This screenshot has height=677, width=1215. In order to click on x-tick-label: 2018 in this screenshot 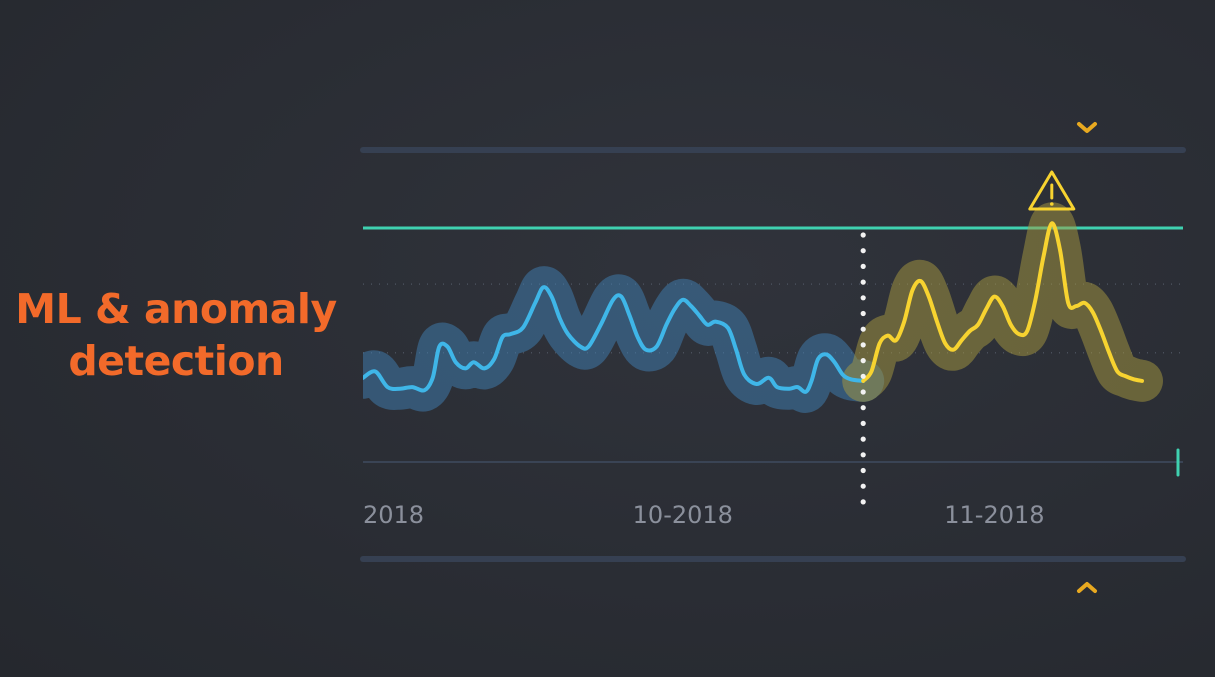, I will do `click(393, 515)`.